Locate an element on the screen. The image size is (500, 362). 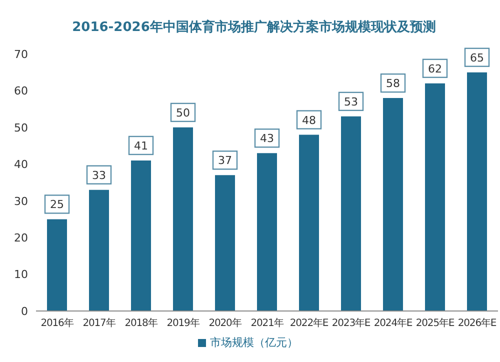
x-tick-label: 2021年 is located at coordinates (267, 323).